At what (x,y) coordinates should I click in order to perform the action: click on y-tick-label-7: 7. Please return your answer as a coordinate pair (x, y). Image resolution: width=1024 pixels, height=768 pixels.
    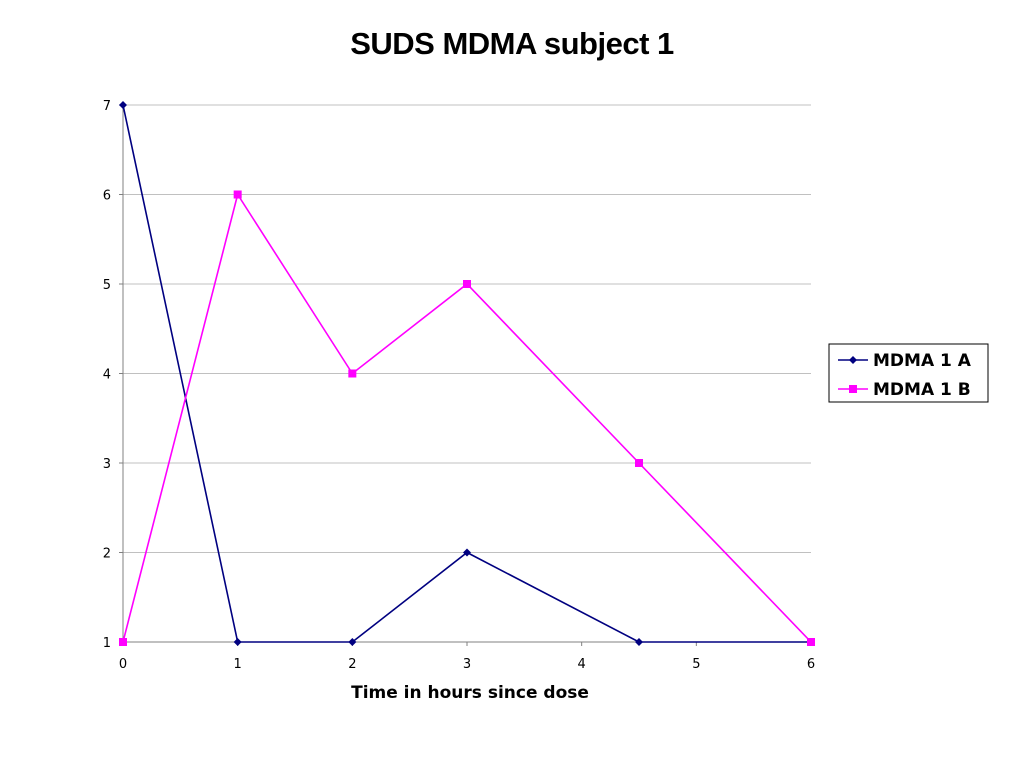
    Looking at the image, I should click on (107, 106).